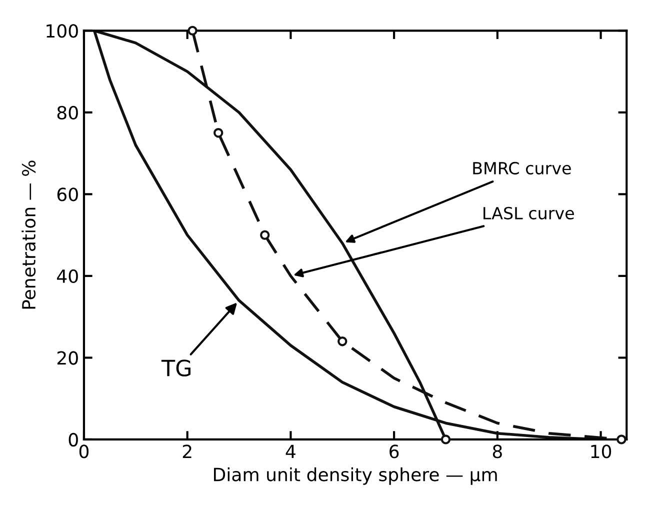  Describe the element at coordinates (67, 195) in the screenshot. I see `y-tick-label: 60` at that location.